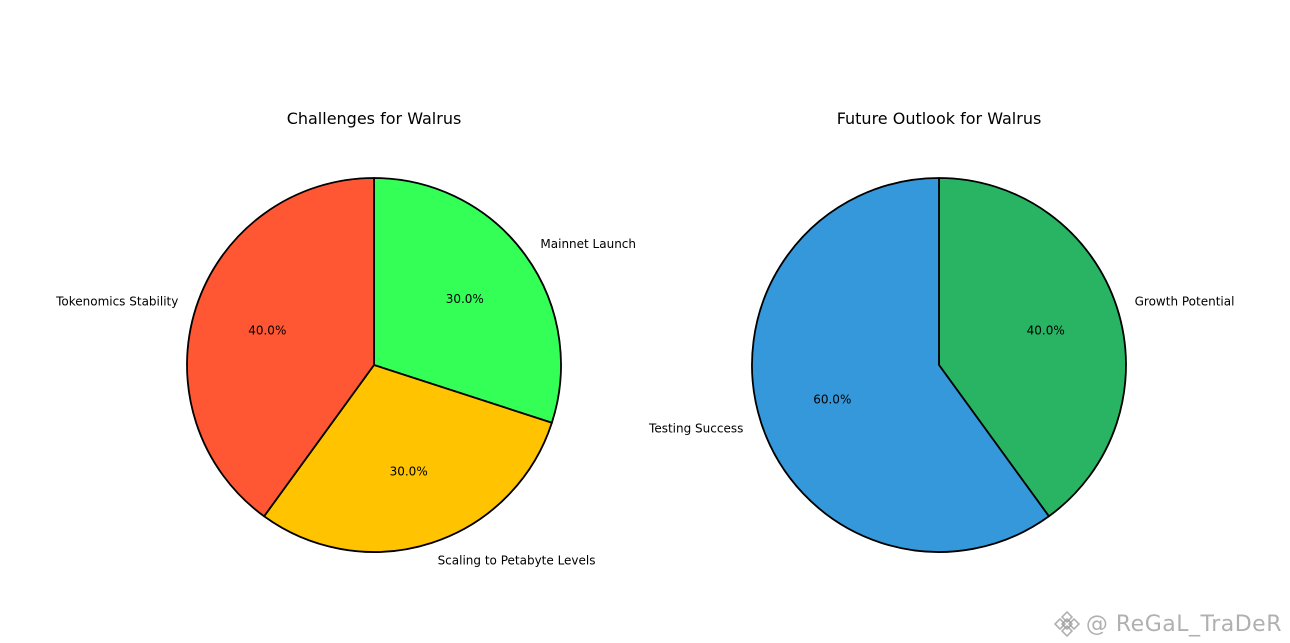 This screenshot has width=1290, height=643. What do you see at coordinates (1183, 624) in the screenshot?
I see `watermark-text: @ ReGaL_TraDeR` at bounding box center [1183, 624].